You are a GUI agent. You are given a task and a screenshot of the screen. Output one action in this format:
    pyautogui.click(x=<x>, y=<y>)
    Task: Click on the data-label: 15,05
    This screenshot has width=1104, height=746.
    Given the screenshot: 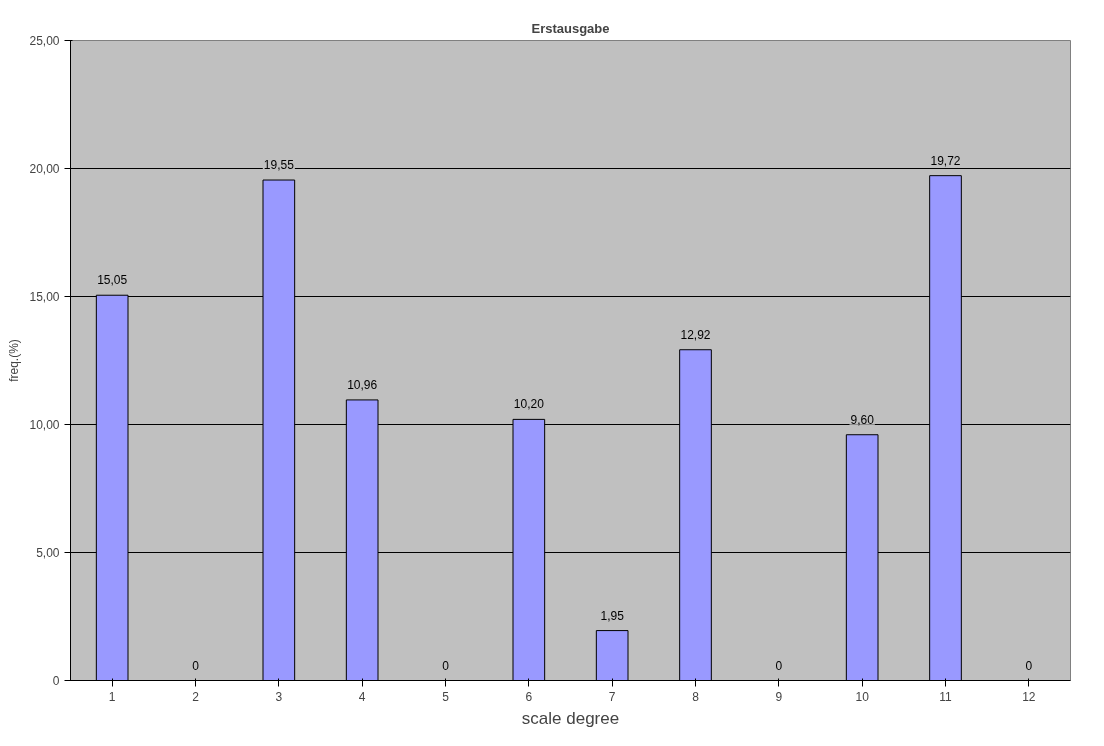 What is the action you would take?
    pyautogui.click(x=112, y=280)
    